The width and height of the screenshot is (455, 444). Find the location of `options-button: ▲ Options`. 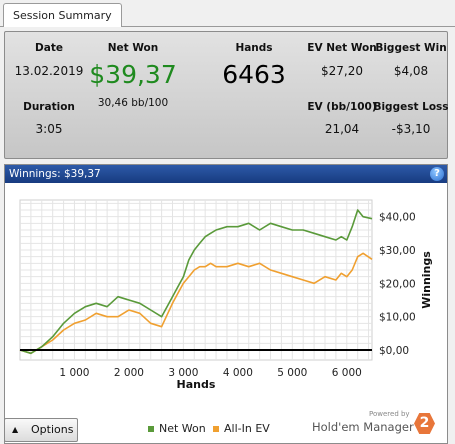

options-button: ▲ Options is located at coordinates (41, 430).